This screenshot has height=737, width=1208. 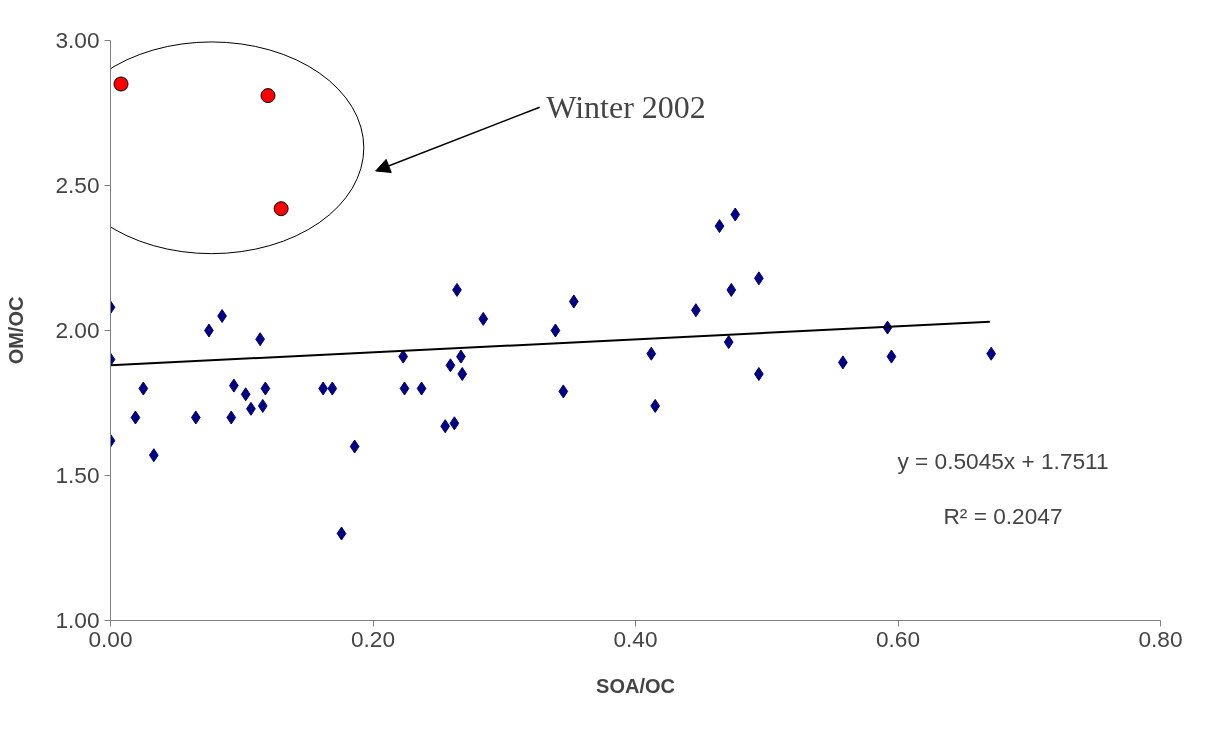 What do you see at coordinates (77, 475) in the screenshot?
I see `y-tick-label: 1.50` at bounding box center [77, 475].